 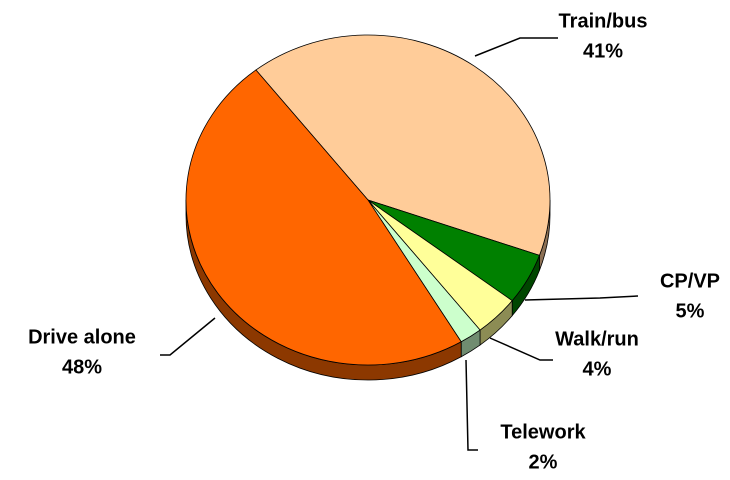 What do you see at coordinates (690, 311) in the screenshot?
I see `slice-value-label: 5%` at bounding box center [690, 311].